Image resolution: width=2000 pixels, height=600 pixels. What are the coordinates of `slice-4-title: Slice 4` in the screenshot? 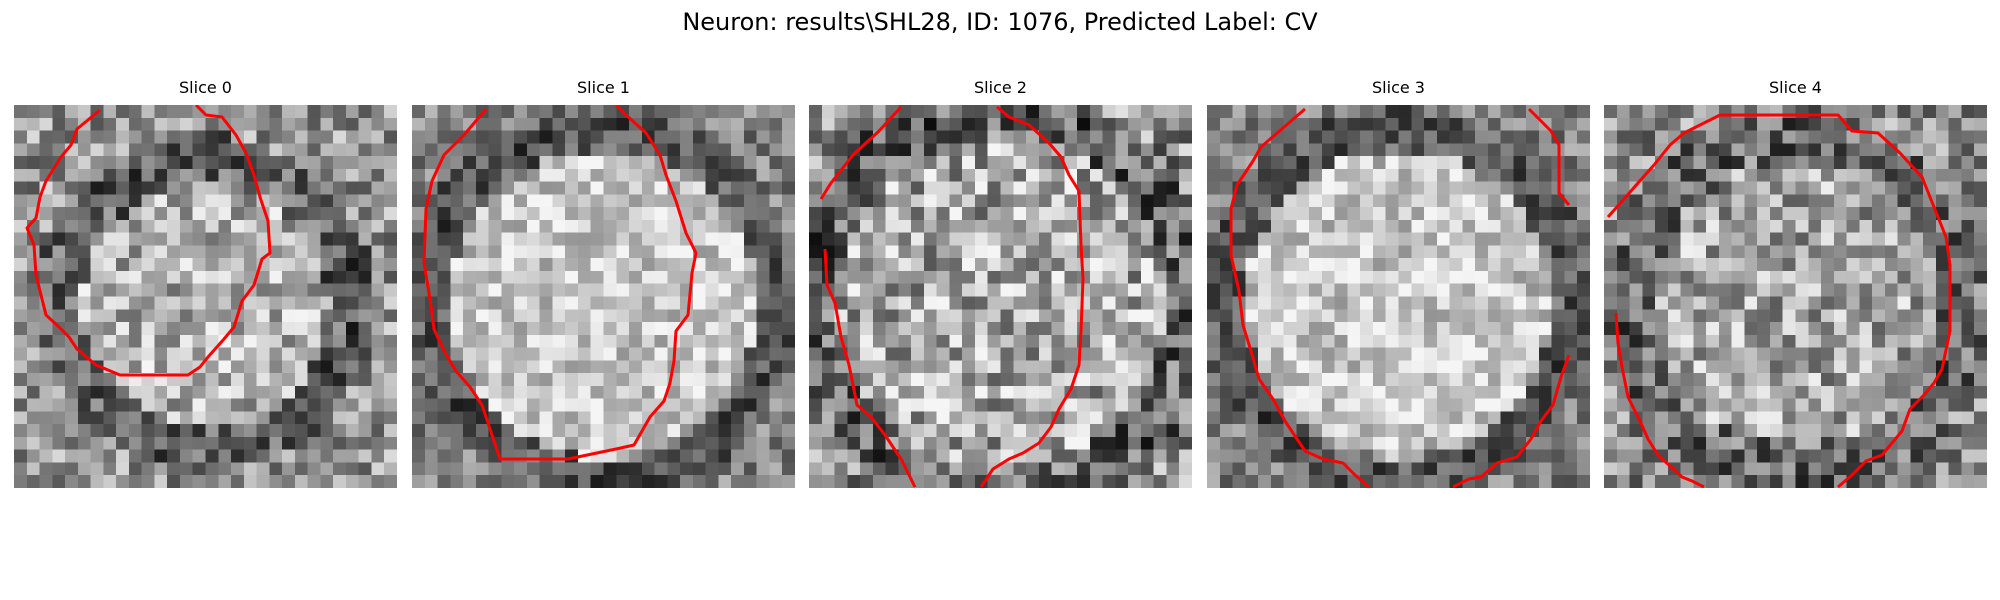 It's located at (1795, 88).